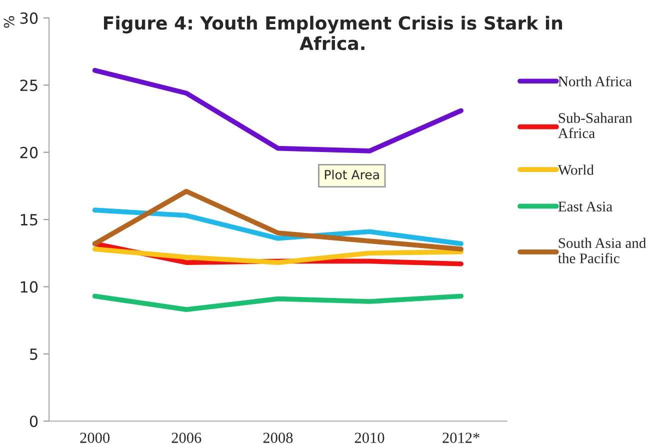 This screenshot has width=654, height=448. What do you see at coordinates (576, 169) in the screenshot?
I see `legend-label: World` at bounding box center [576, 169].